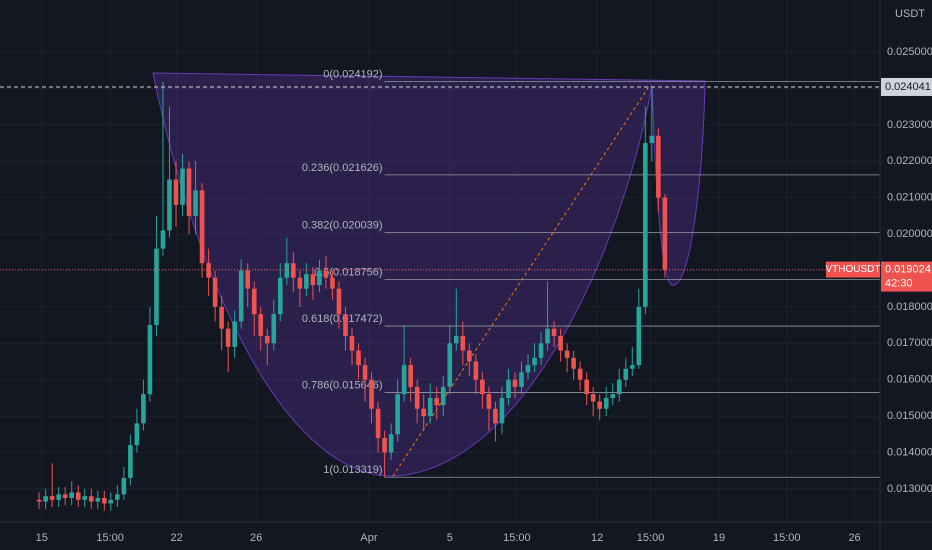  Describe the element at coordinates (368, 538) in the screenshot. I see `x-tick-label: Apr` at that location.